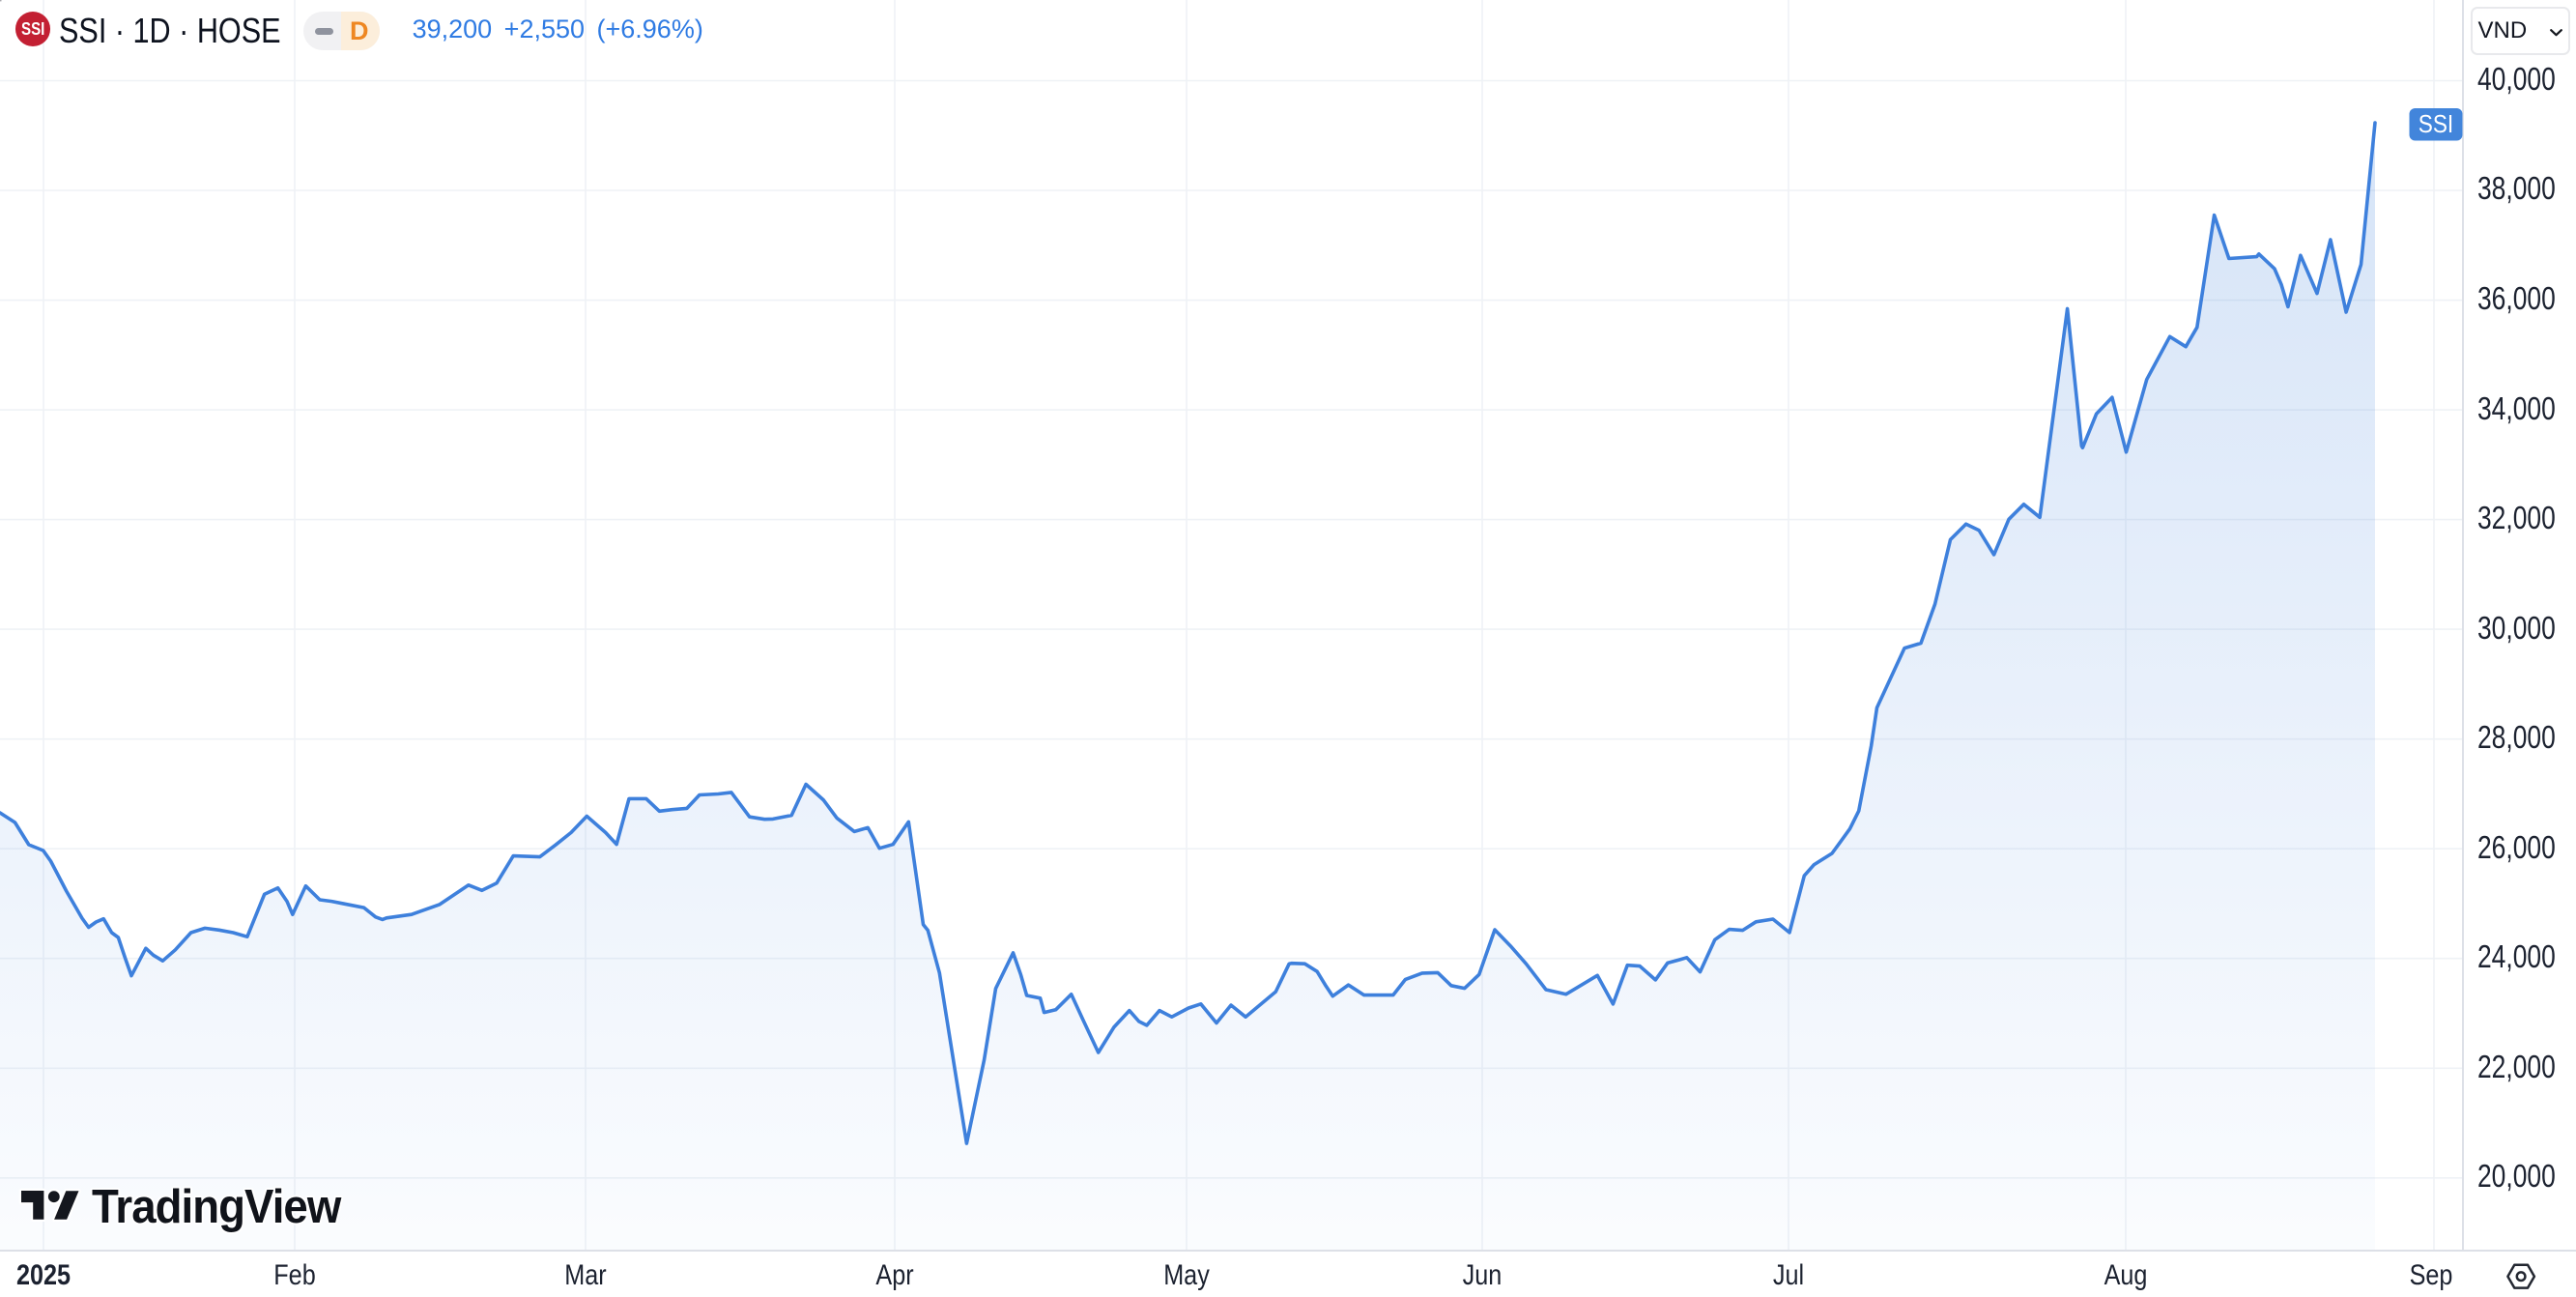  Describe the element at coordinates (2436, 125) in the screenshot. I see `svg-text: SSI` at that location.